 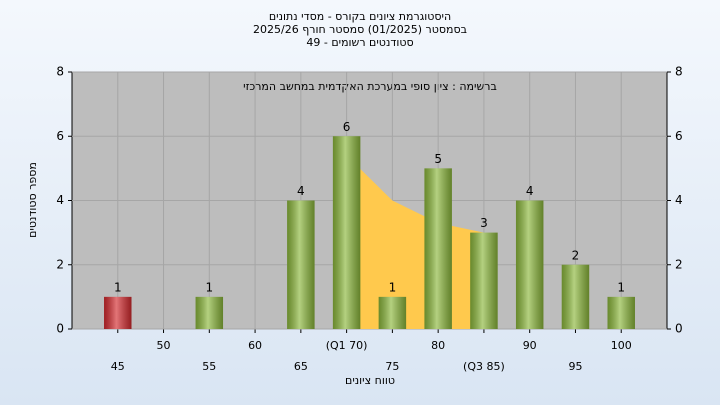 I want to click on x-tick-label: (Q1 70), so click(x=347, y=345).